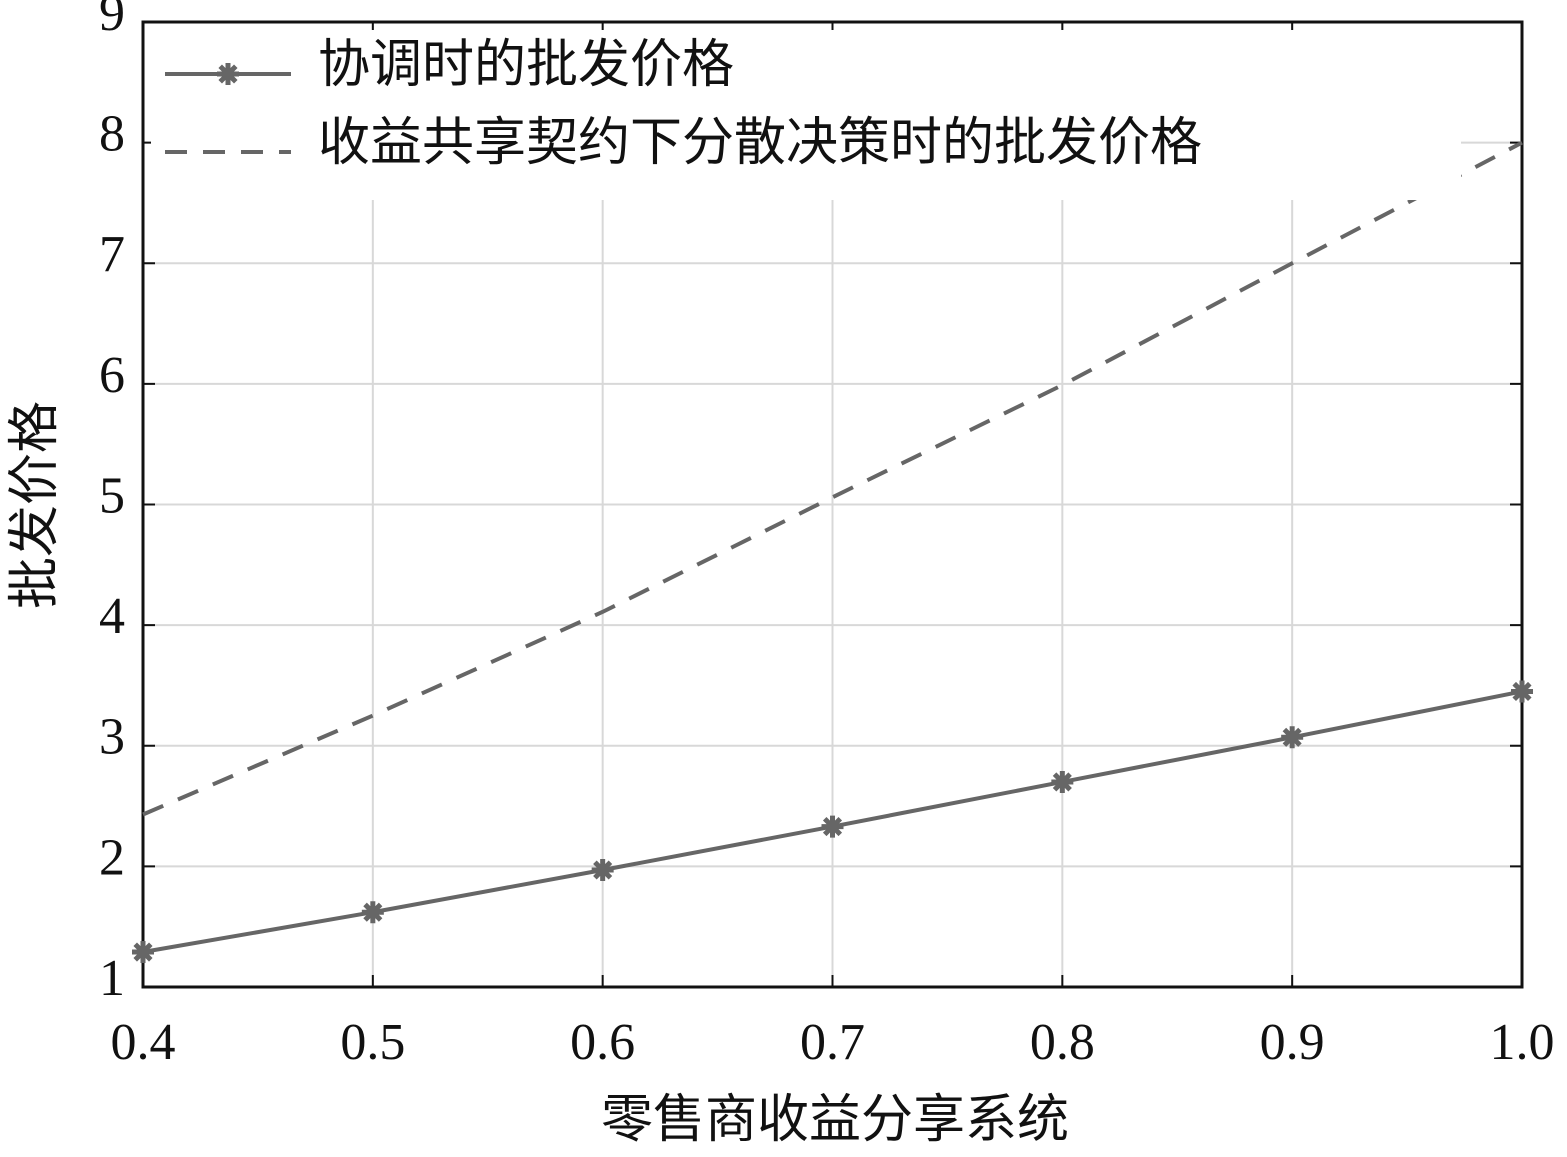 The image size is (1567, 1157). What do you see at coordinates (526, 65) in the screenshot?
I see `legend-label: 协调时的批发价格` at bounding box center [526, 65].